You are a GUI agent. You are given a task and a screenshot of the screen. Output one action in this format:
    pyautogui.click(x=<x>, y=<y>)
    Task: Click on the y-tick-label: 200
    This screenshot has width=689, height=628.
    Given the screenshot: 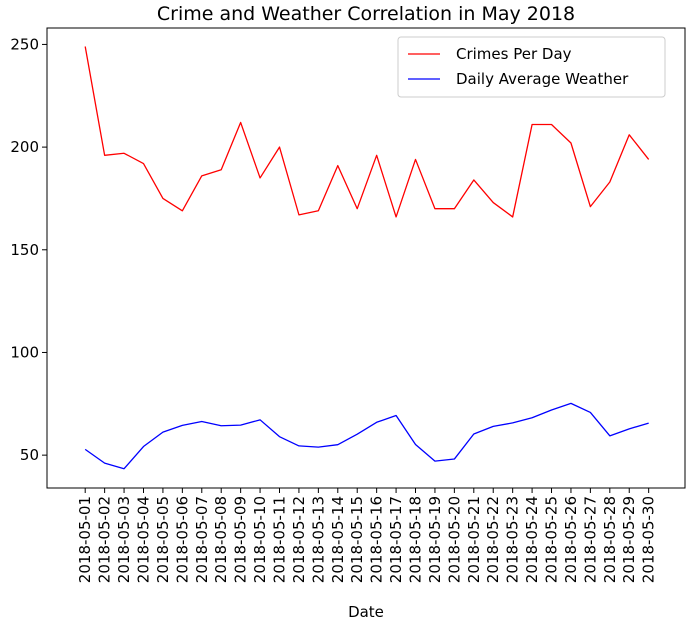 What is the action you would take?
    pyautogui.click(x=24, y=147)
    